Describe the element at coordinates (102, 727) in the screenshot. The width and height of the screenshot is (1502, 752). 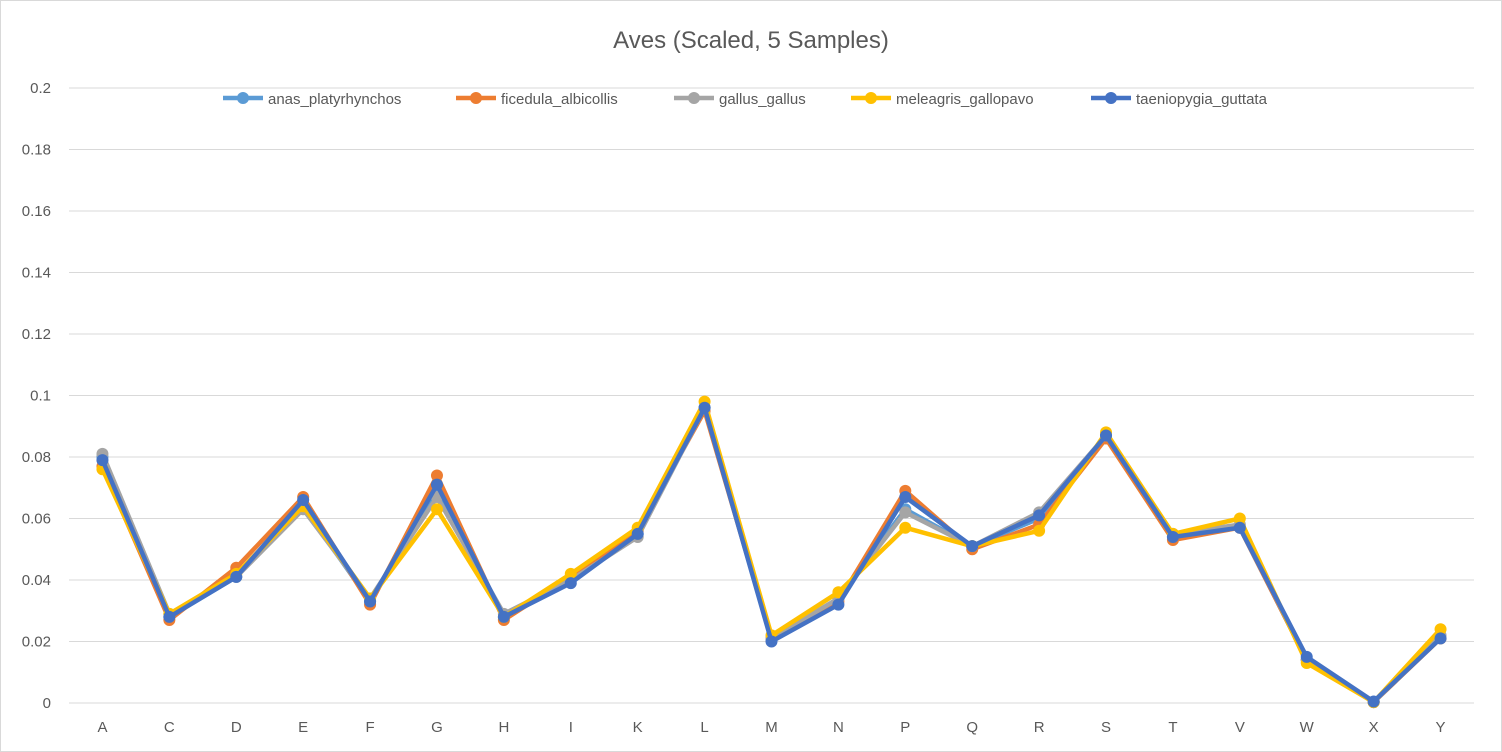
I see `x-tick-label: A` at that location.